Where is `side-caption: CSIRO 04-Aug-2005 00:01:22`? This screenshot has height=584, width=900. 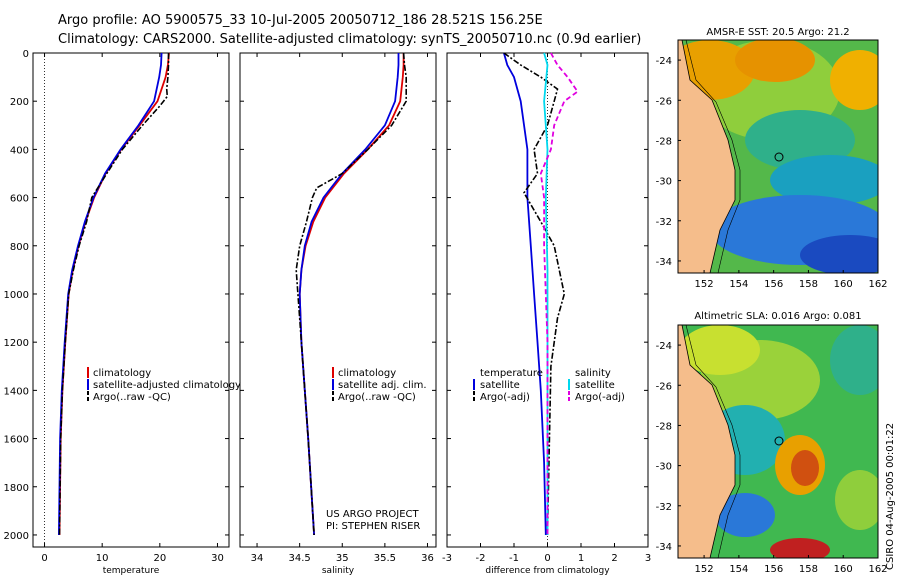
side-caption: CSIRO 04-Aug-2005 00:01:22 is located at coordinates (890, 496).